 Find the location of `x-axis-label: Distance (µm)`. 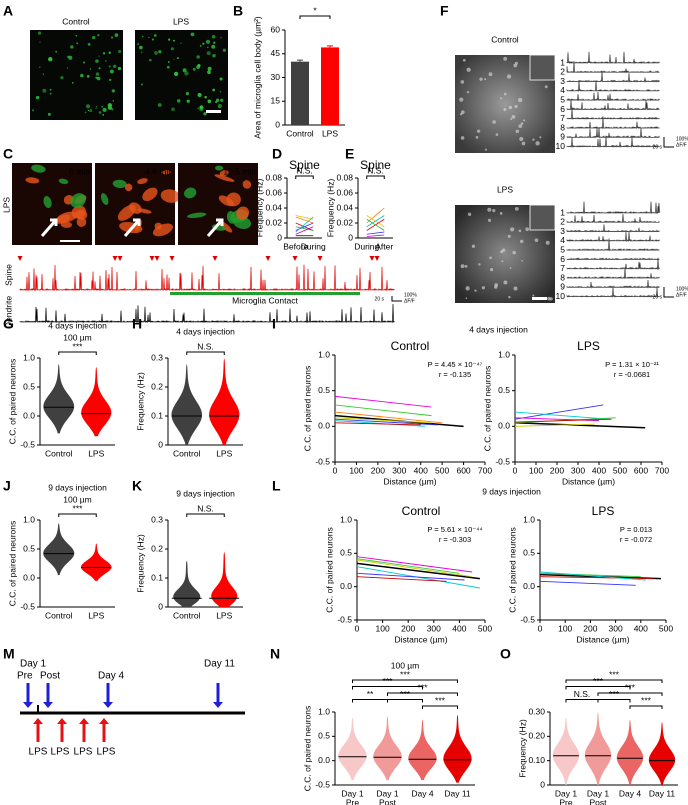

x-axis-label: Distance (µm) is located at coordinates (602, 639).